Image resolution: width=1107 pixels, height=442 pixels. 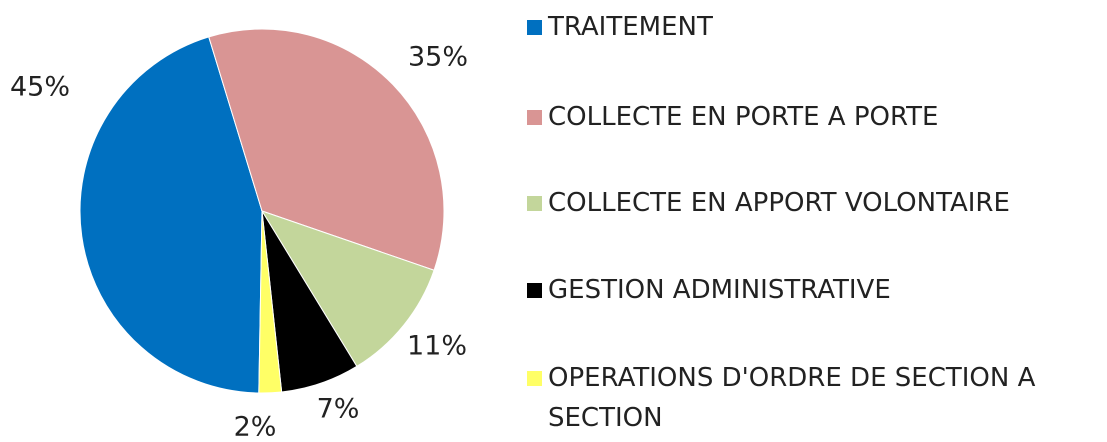 I want to click on legend-item: GESTION ADMINISTRATIVE, so click(x=816, y=290).